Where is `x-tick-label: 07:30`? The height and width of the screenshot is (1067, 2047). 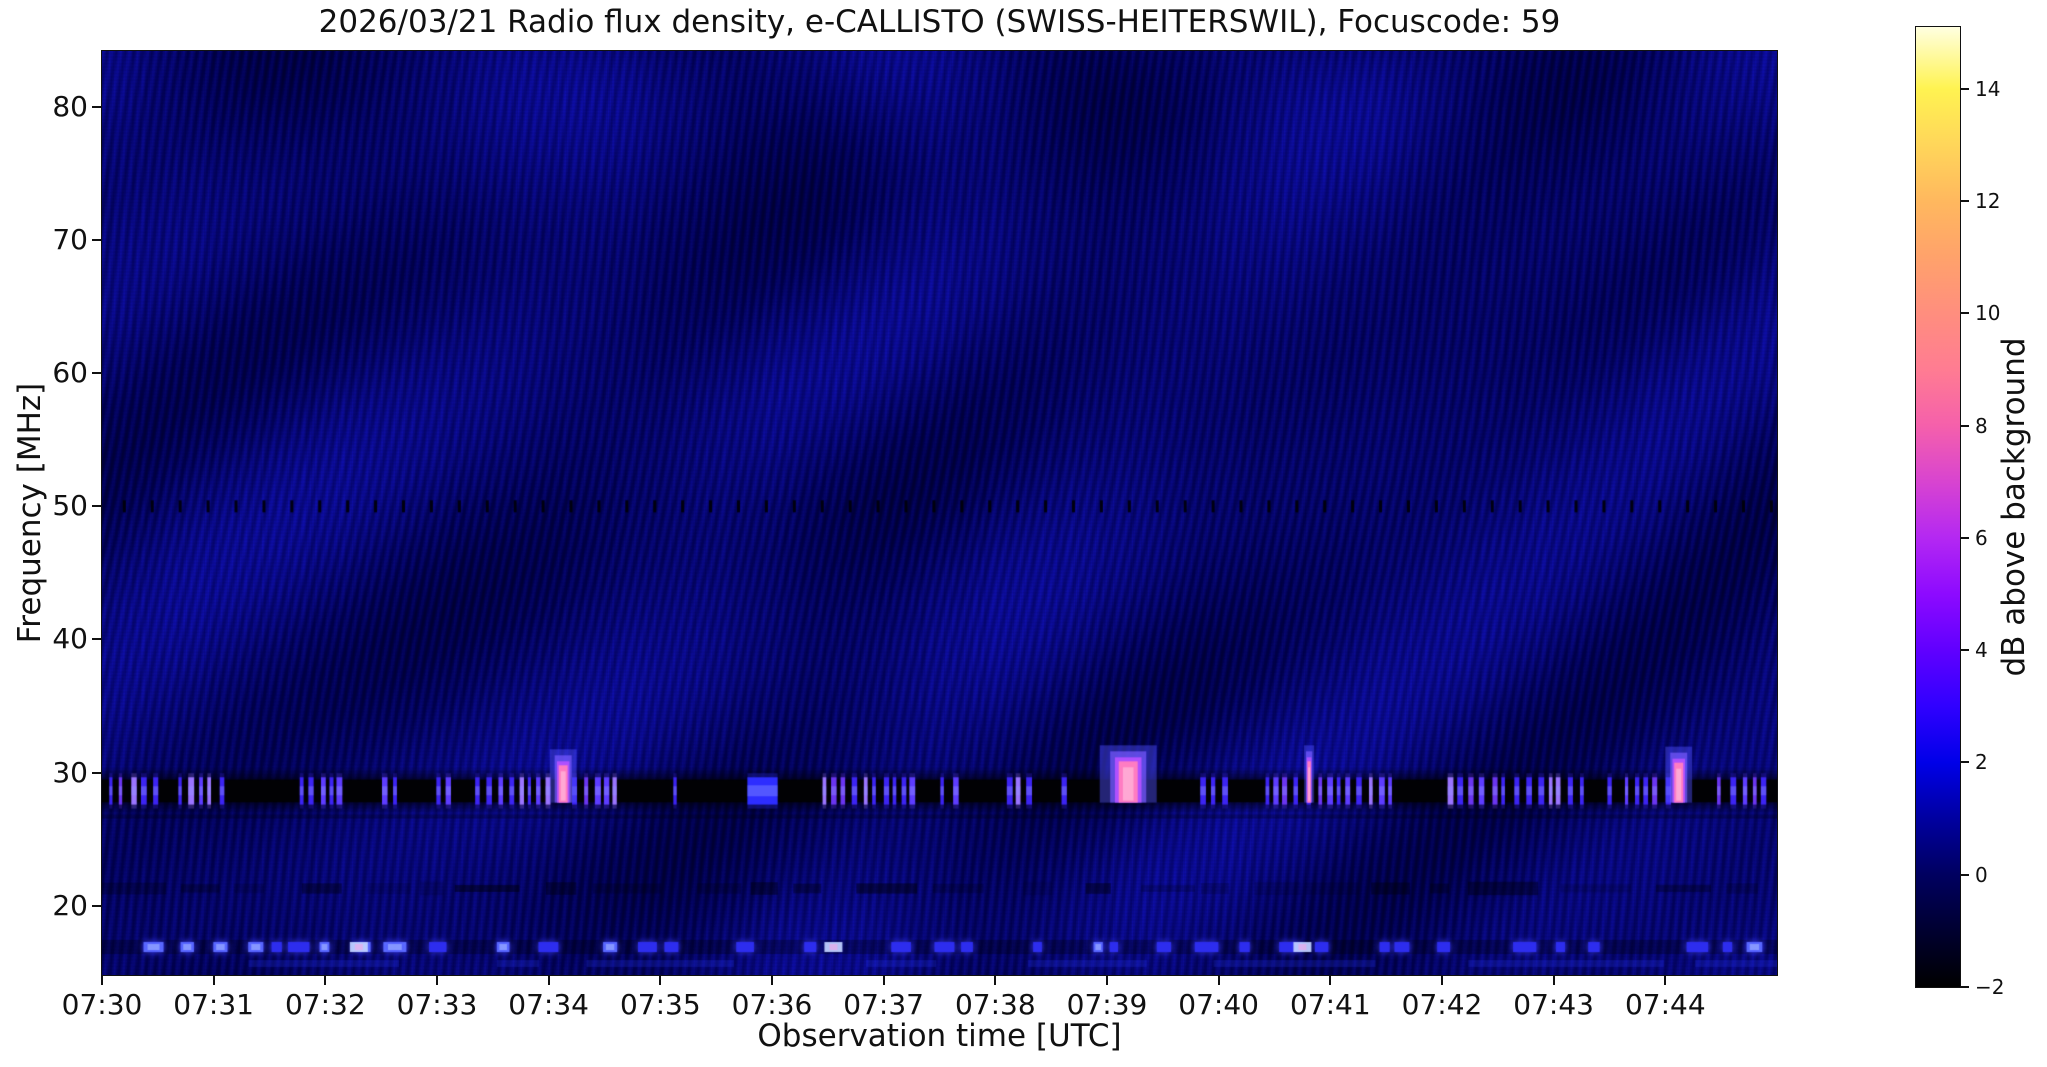 x-tick-label: 07:30 is located at coordinates (102, 1004).